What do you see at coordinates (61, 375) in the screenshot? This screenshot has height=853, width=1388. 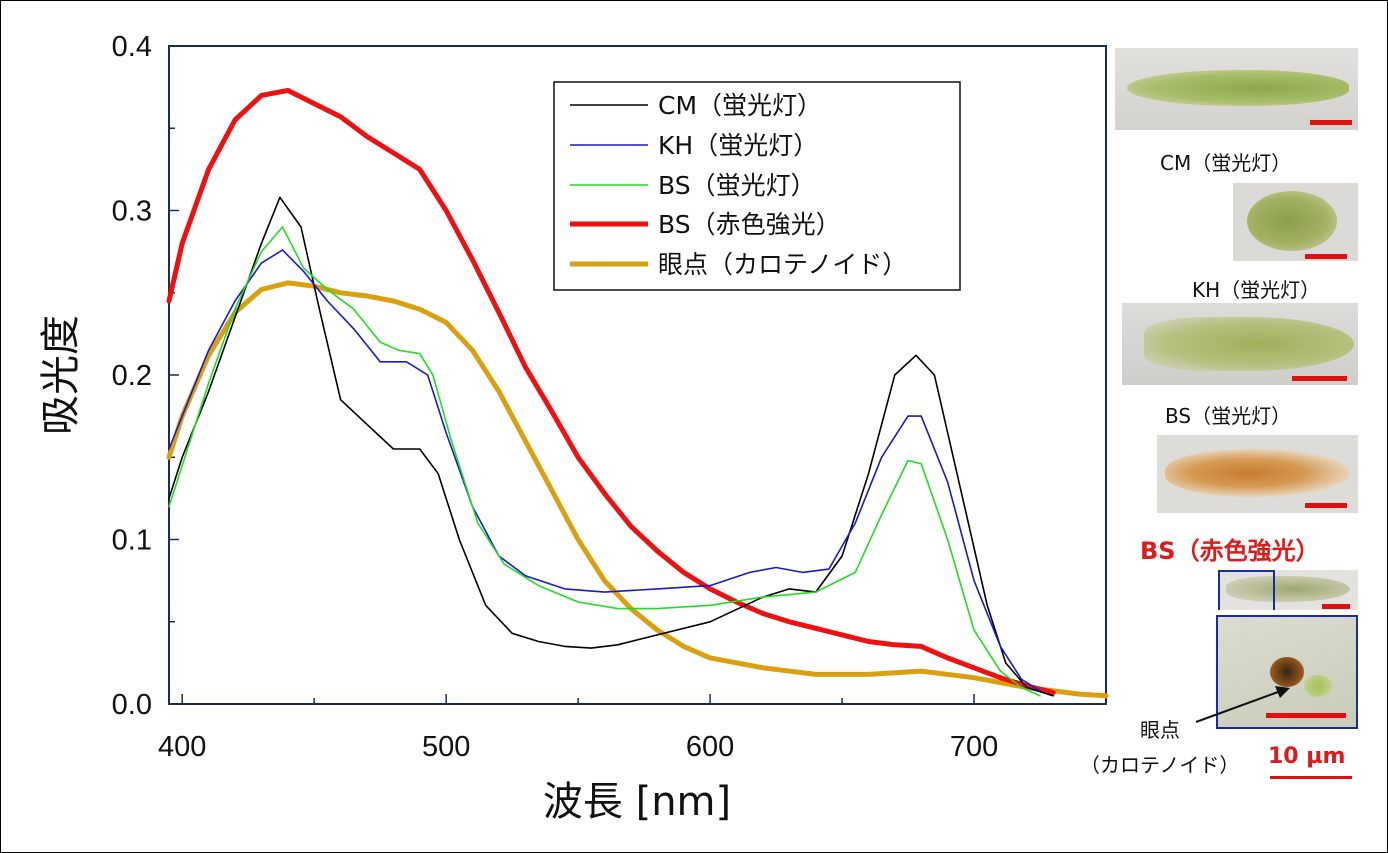 I see `y-axis-title: 吸光度` at bounding box center [61, 375].